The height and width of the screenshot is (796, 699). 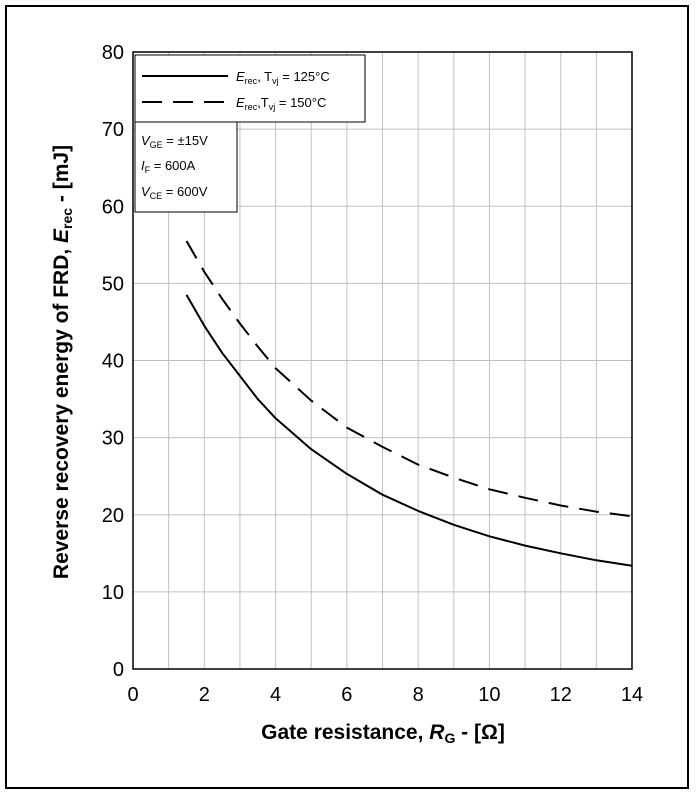 I want to click on y-tick-label: 0, so click(x=118, y=670).